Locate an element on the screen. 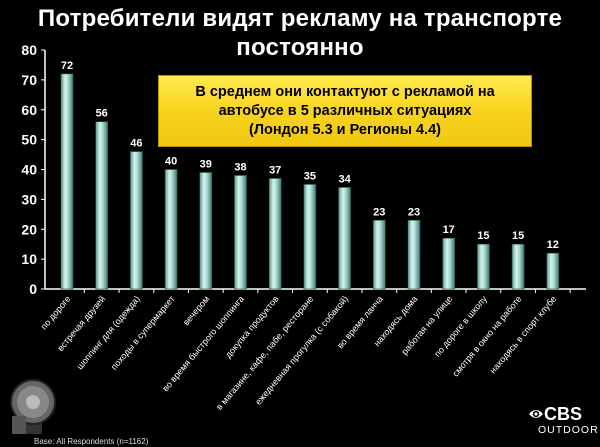 The image size is (600, 447). y-tick-label: 30 is located at coordinates (29, 199).